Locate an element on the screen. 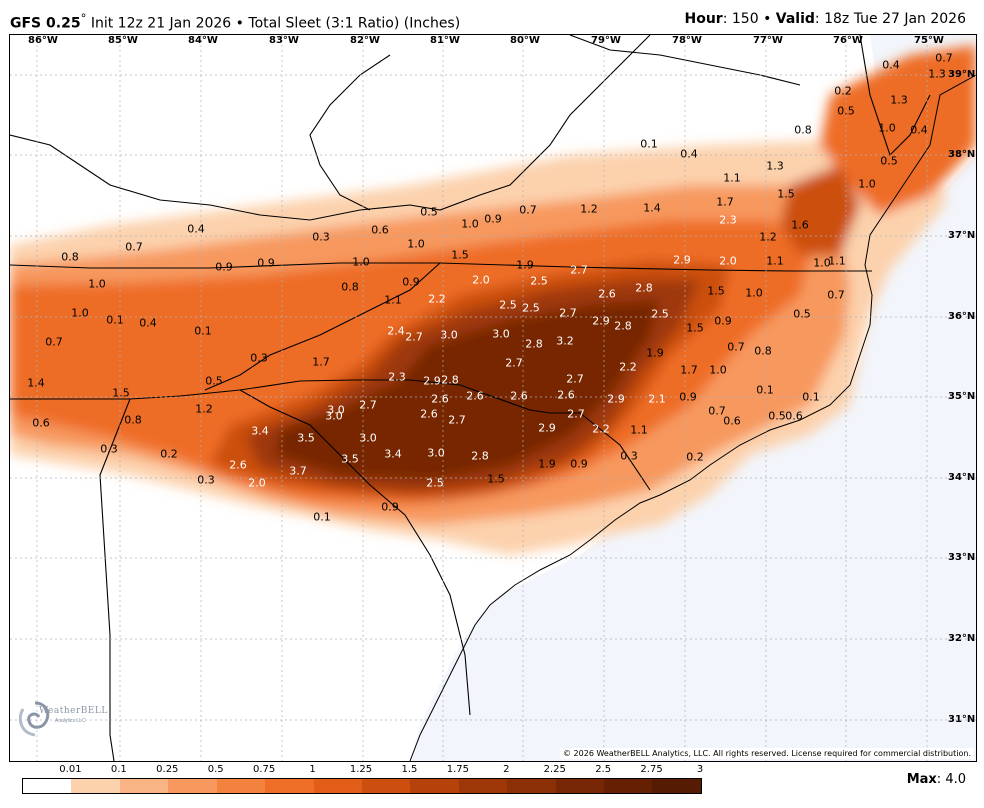 The height and width of the screenshot is (808, 984). lat-label-37n: 37°N is located at coordinates (962, 235).